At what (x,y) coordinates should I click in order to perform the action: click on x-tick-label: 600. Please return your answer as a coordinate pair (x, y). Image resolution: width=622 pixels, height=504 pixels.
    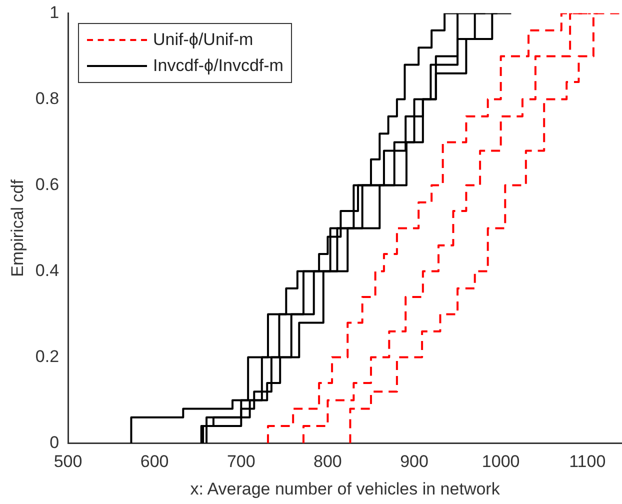
    Looking at the image, I should click on (154, 462).